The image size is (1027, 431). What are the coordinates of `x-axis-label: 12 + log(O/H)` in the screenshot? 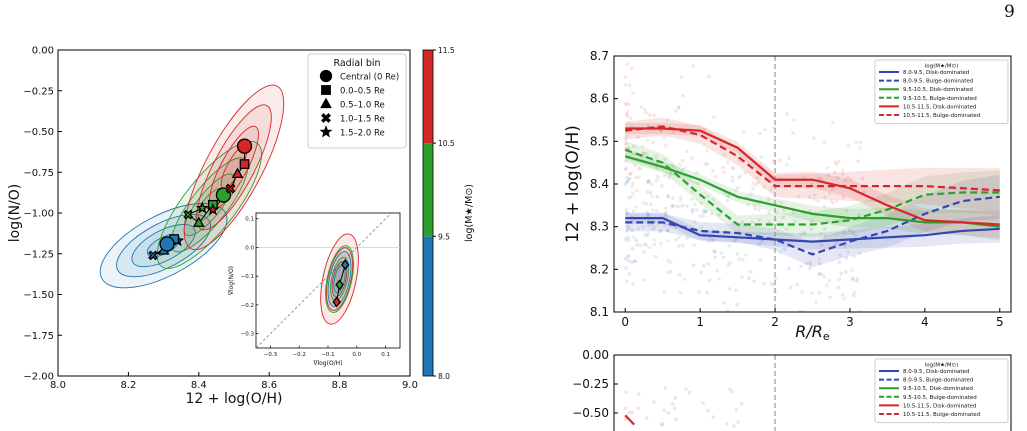 It's located at (234, 399).